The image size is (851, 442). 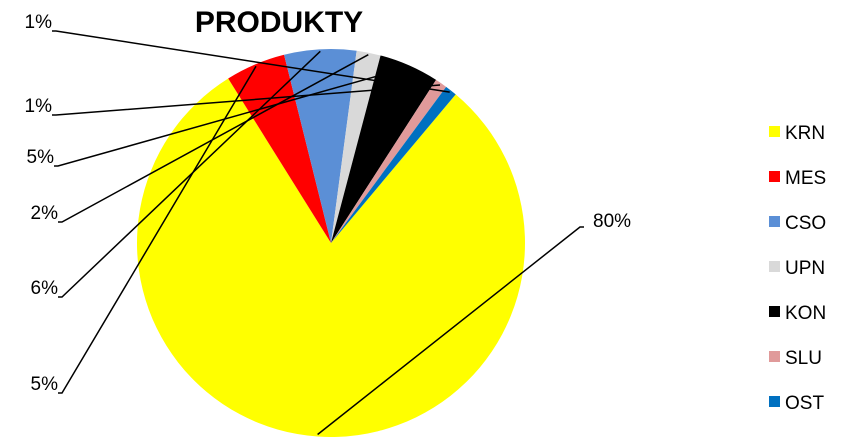 I want to click on pie-slice-upn, so click(x=356, y=147).